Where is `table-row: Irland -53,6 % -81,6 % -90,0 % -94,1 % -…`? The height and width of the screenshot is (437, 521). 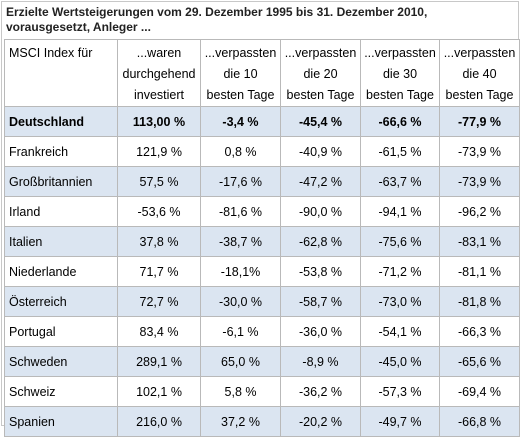 table-row: Irland -53,6 % -81,6 % -90,0 % -94,1 % -… is located at coordinates (262, 211).